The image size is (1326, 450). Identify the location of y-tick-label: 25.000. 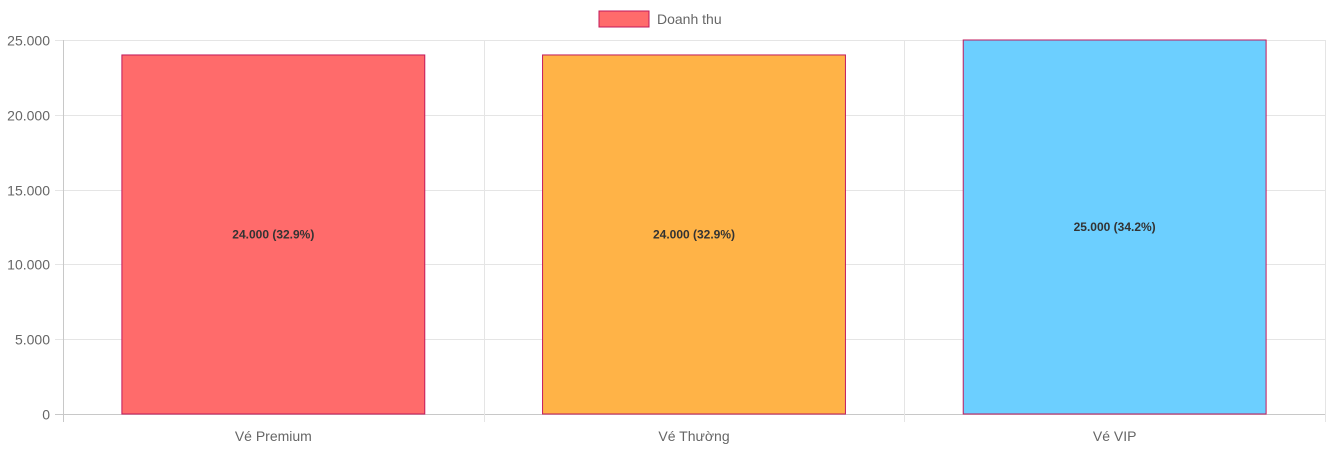
(28, 41).